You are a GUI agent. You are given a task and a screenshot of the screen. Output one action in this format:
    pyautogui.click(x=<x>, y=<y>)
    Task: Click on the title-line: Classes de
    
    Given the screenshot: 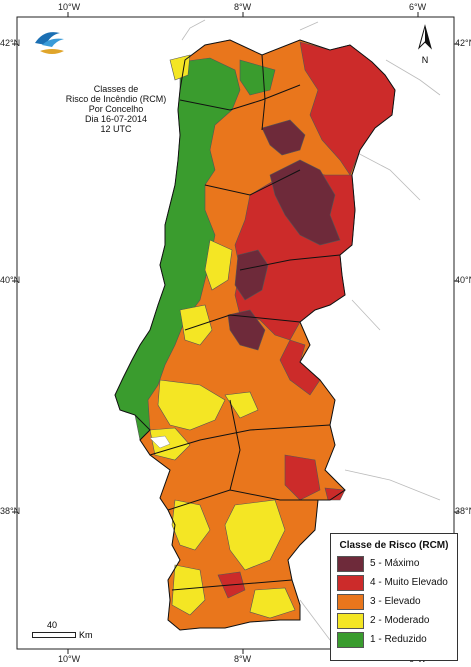 What is the action you would take?
    pyautogui.click(x=116, y=89)
    